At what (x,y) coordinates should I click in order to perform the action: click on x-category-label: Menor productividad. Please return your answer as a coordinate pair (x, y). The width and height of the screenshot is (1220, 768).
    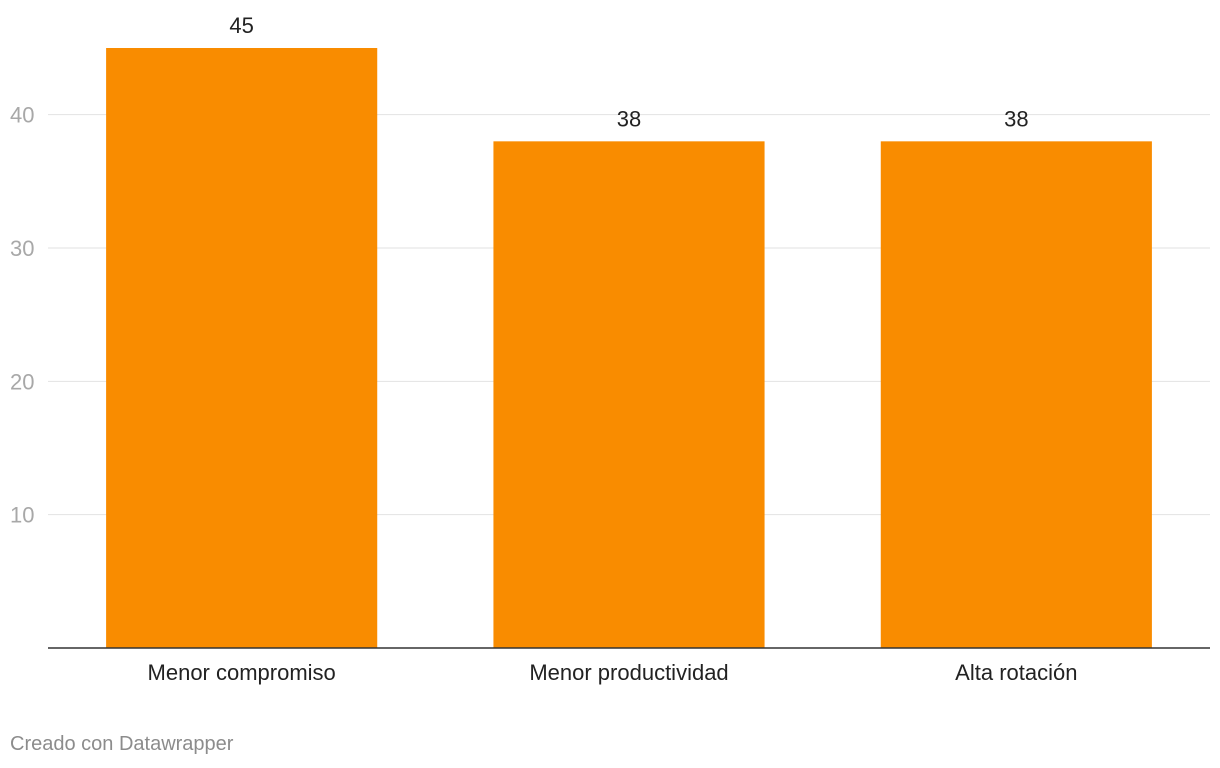
    Looking at the image, I should click on (628, 672).